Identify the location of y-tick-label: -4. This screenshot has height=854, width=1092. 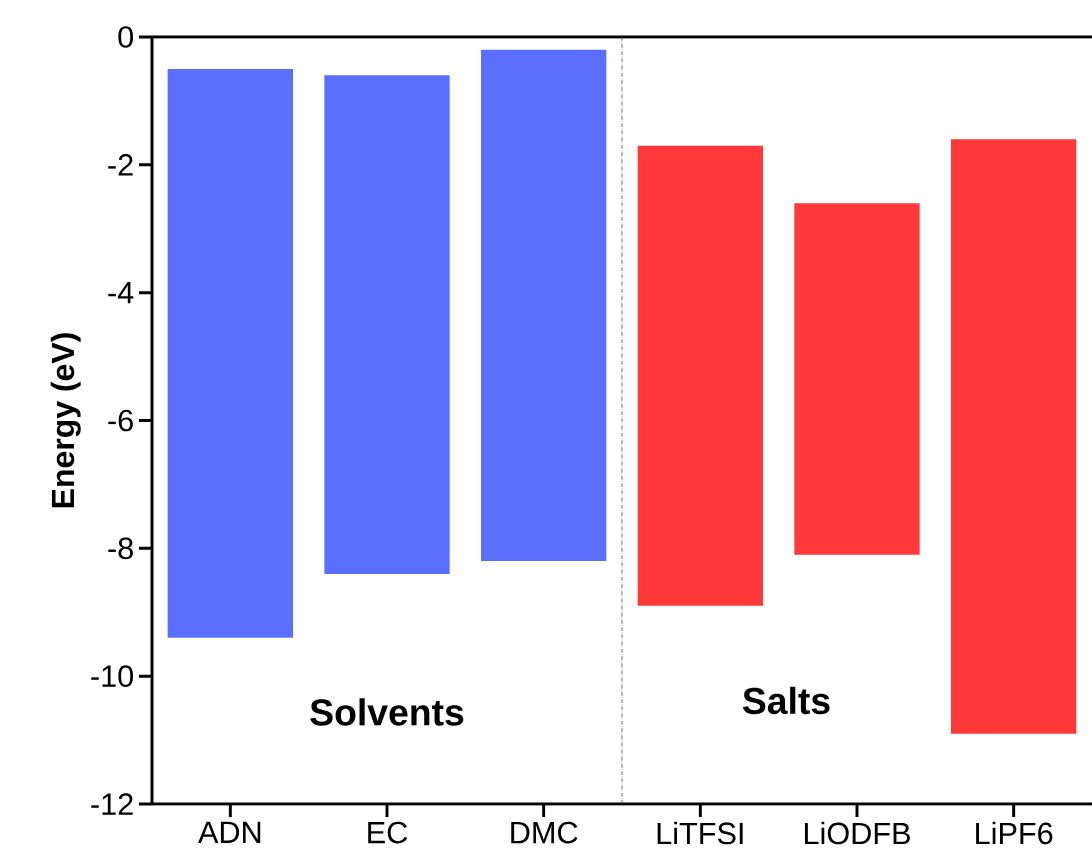
(121, 293).